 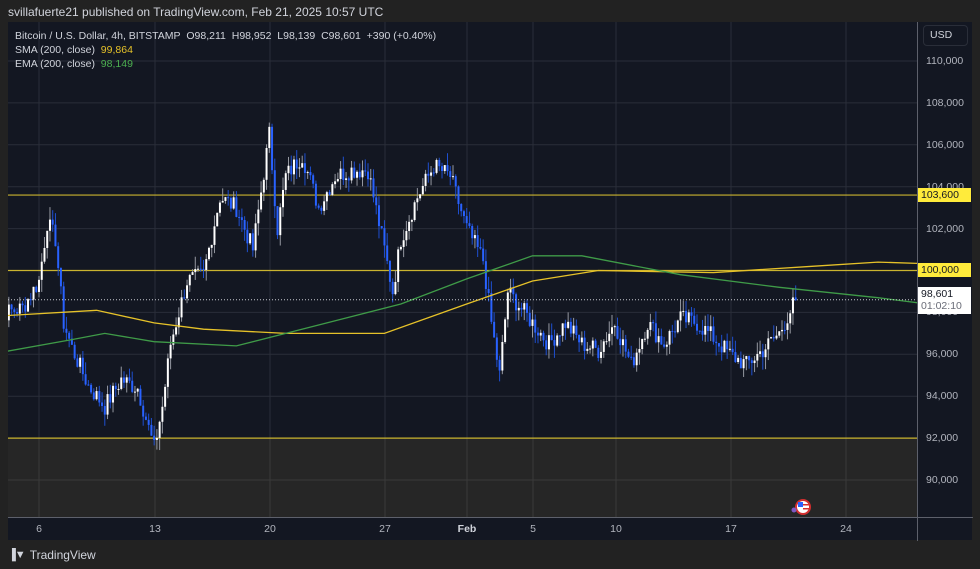 What do you see at coordinates (155, 529) in the screenshot?
I see `time-tick: 13` at bounding box center [155, 529].